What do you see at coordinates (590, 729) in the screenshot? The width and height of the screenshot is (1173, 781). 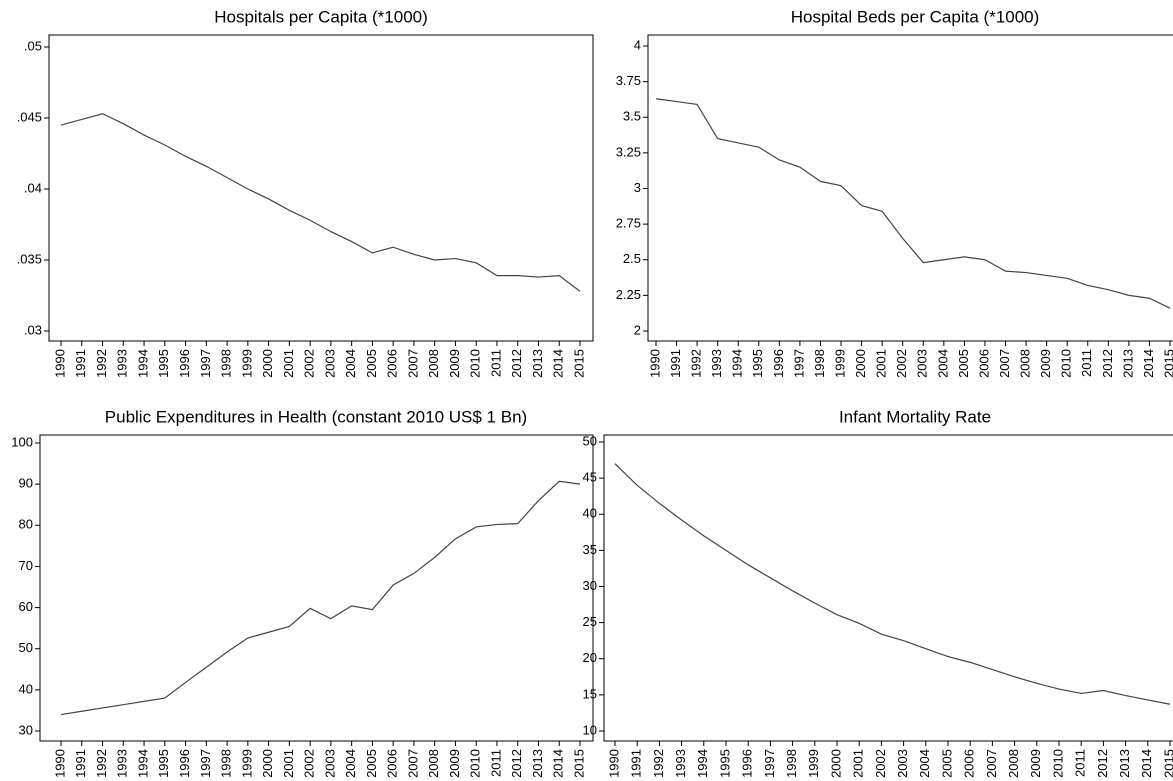 I see `y-tick-label: 10` at bounding box center [590, 729].